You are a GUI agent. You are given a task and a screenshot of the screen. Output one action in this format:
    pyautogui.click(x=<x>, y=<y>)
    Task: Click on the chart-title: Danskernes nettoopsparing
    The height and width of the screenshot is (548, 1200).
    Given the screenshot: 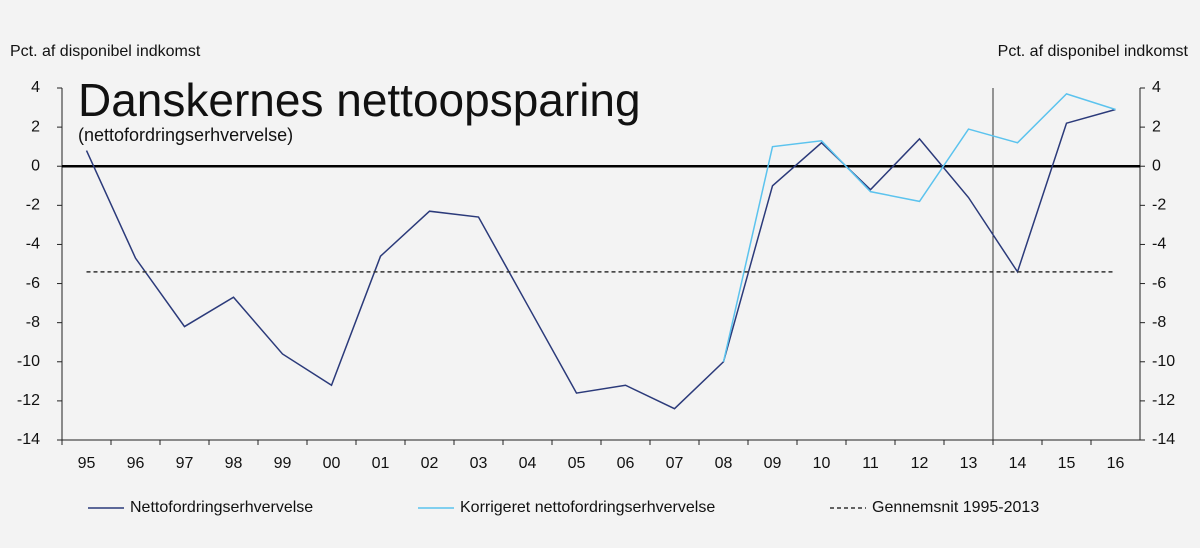 What is the action you would take?
    pyautogui.click(x=359, y=100)
    